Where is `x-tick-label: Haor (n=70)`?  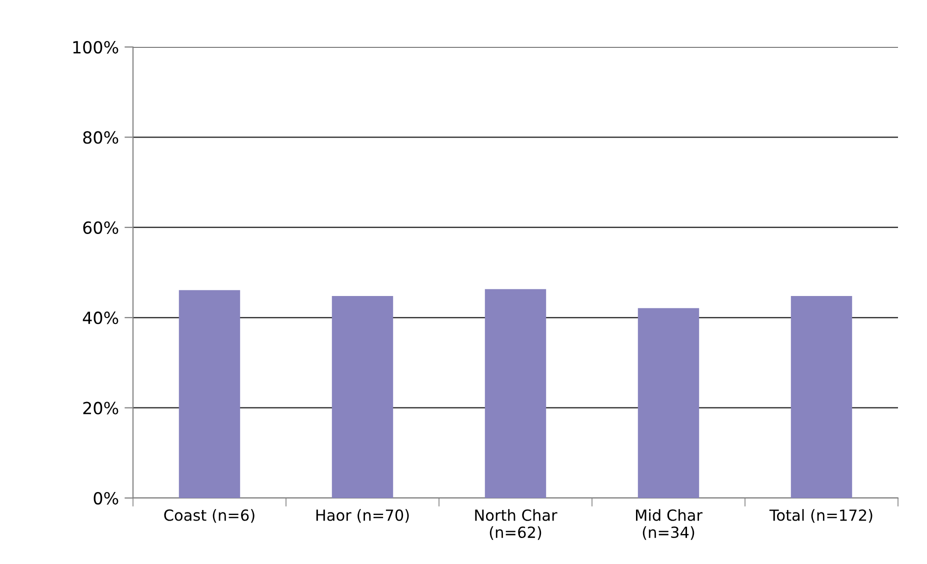 x-tick-label: Haor (n=70) is located at coordinates (362, 516).